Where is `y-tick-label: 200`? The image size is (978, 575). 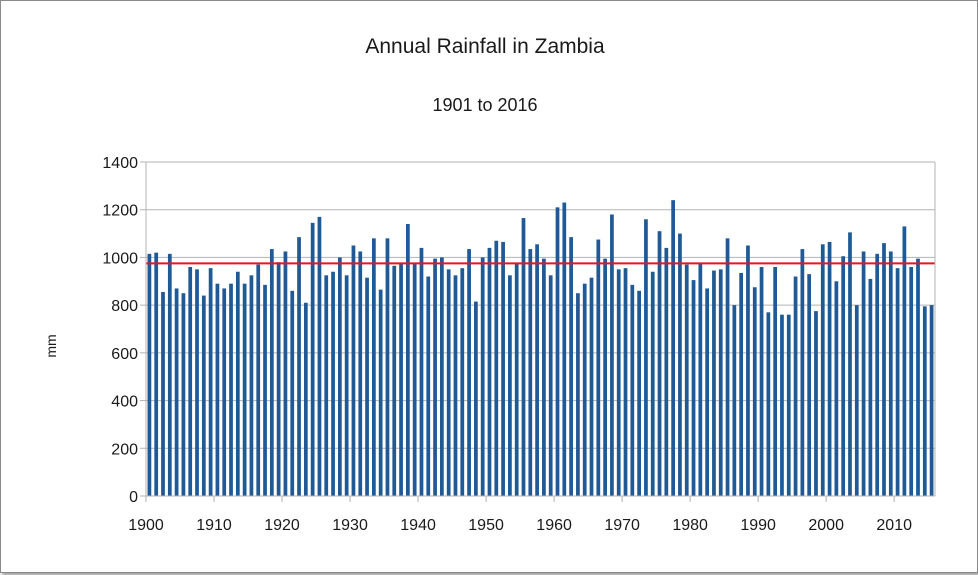
y-tick-label: 200 is located at coordinates (124, 449).